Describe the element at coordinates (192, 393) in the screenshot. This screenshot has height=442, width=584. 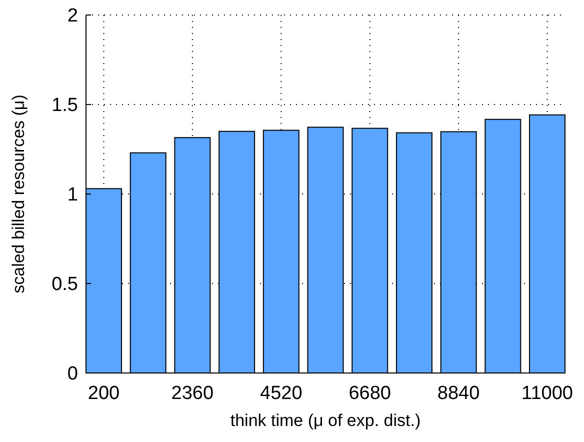
I see `x-tick-label: 2360` at that location.